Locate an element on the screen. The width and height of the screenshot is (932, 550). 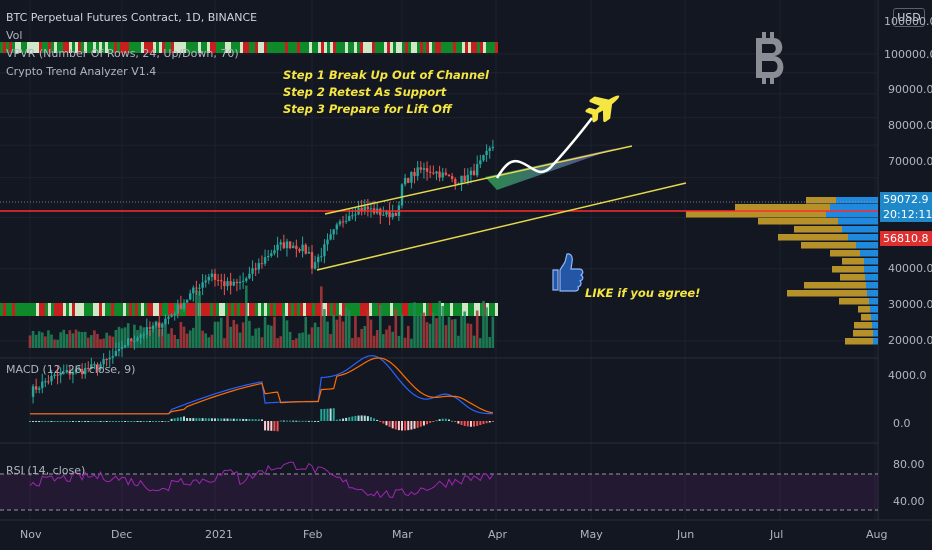
indicator-label-trend: Crypto Trend Analyzer V1.4 is located at coordinates (81, 71).